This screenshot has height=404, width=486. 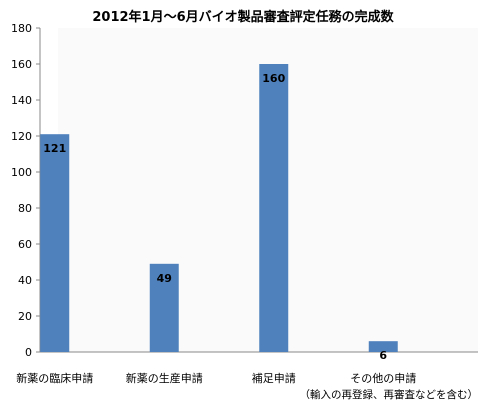 What do you see at coordinates (54, 148) in the screenshot?
I see `data-label: 121` at bounding box center [54, 148].